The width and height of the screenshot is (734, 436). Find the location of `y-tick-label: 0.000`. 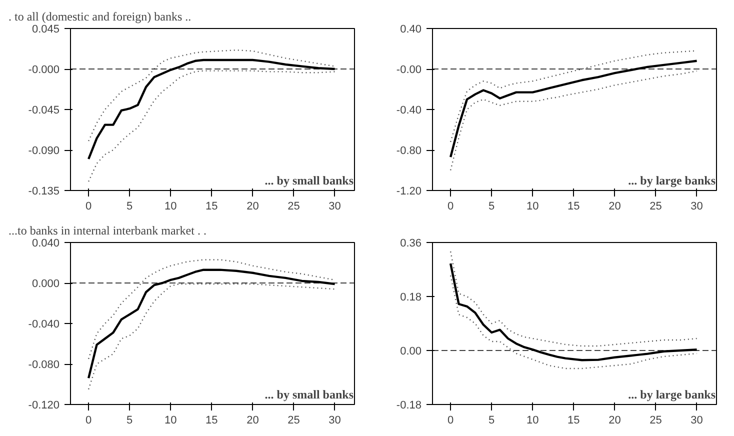

y-tick-label: 0.000 is located at coordinates (46, 284).